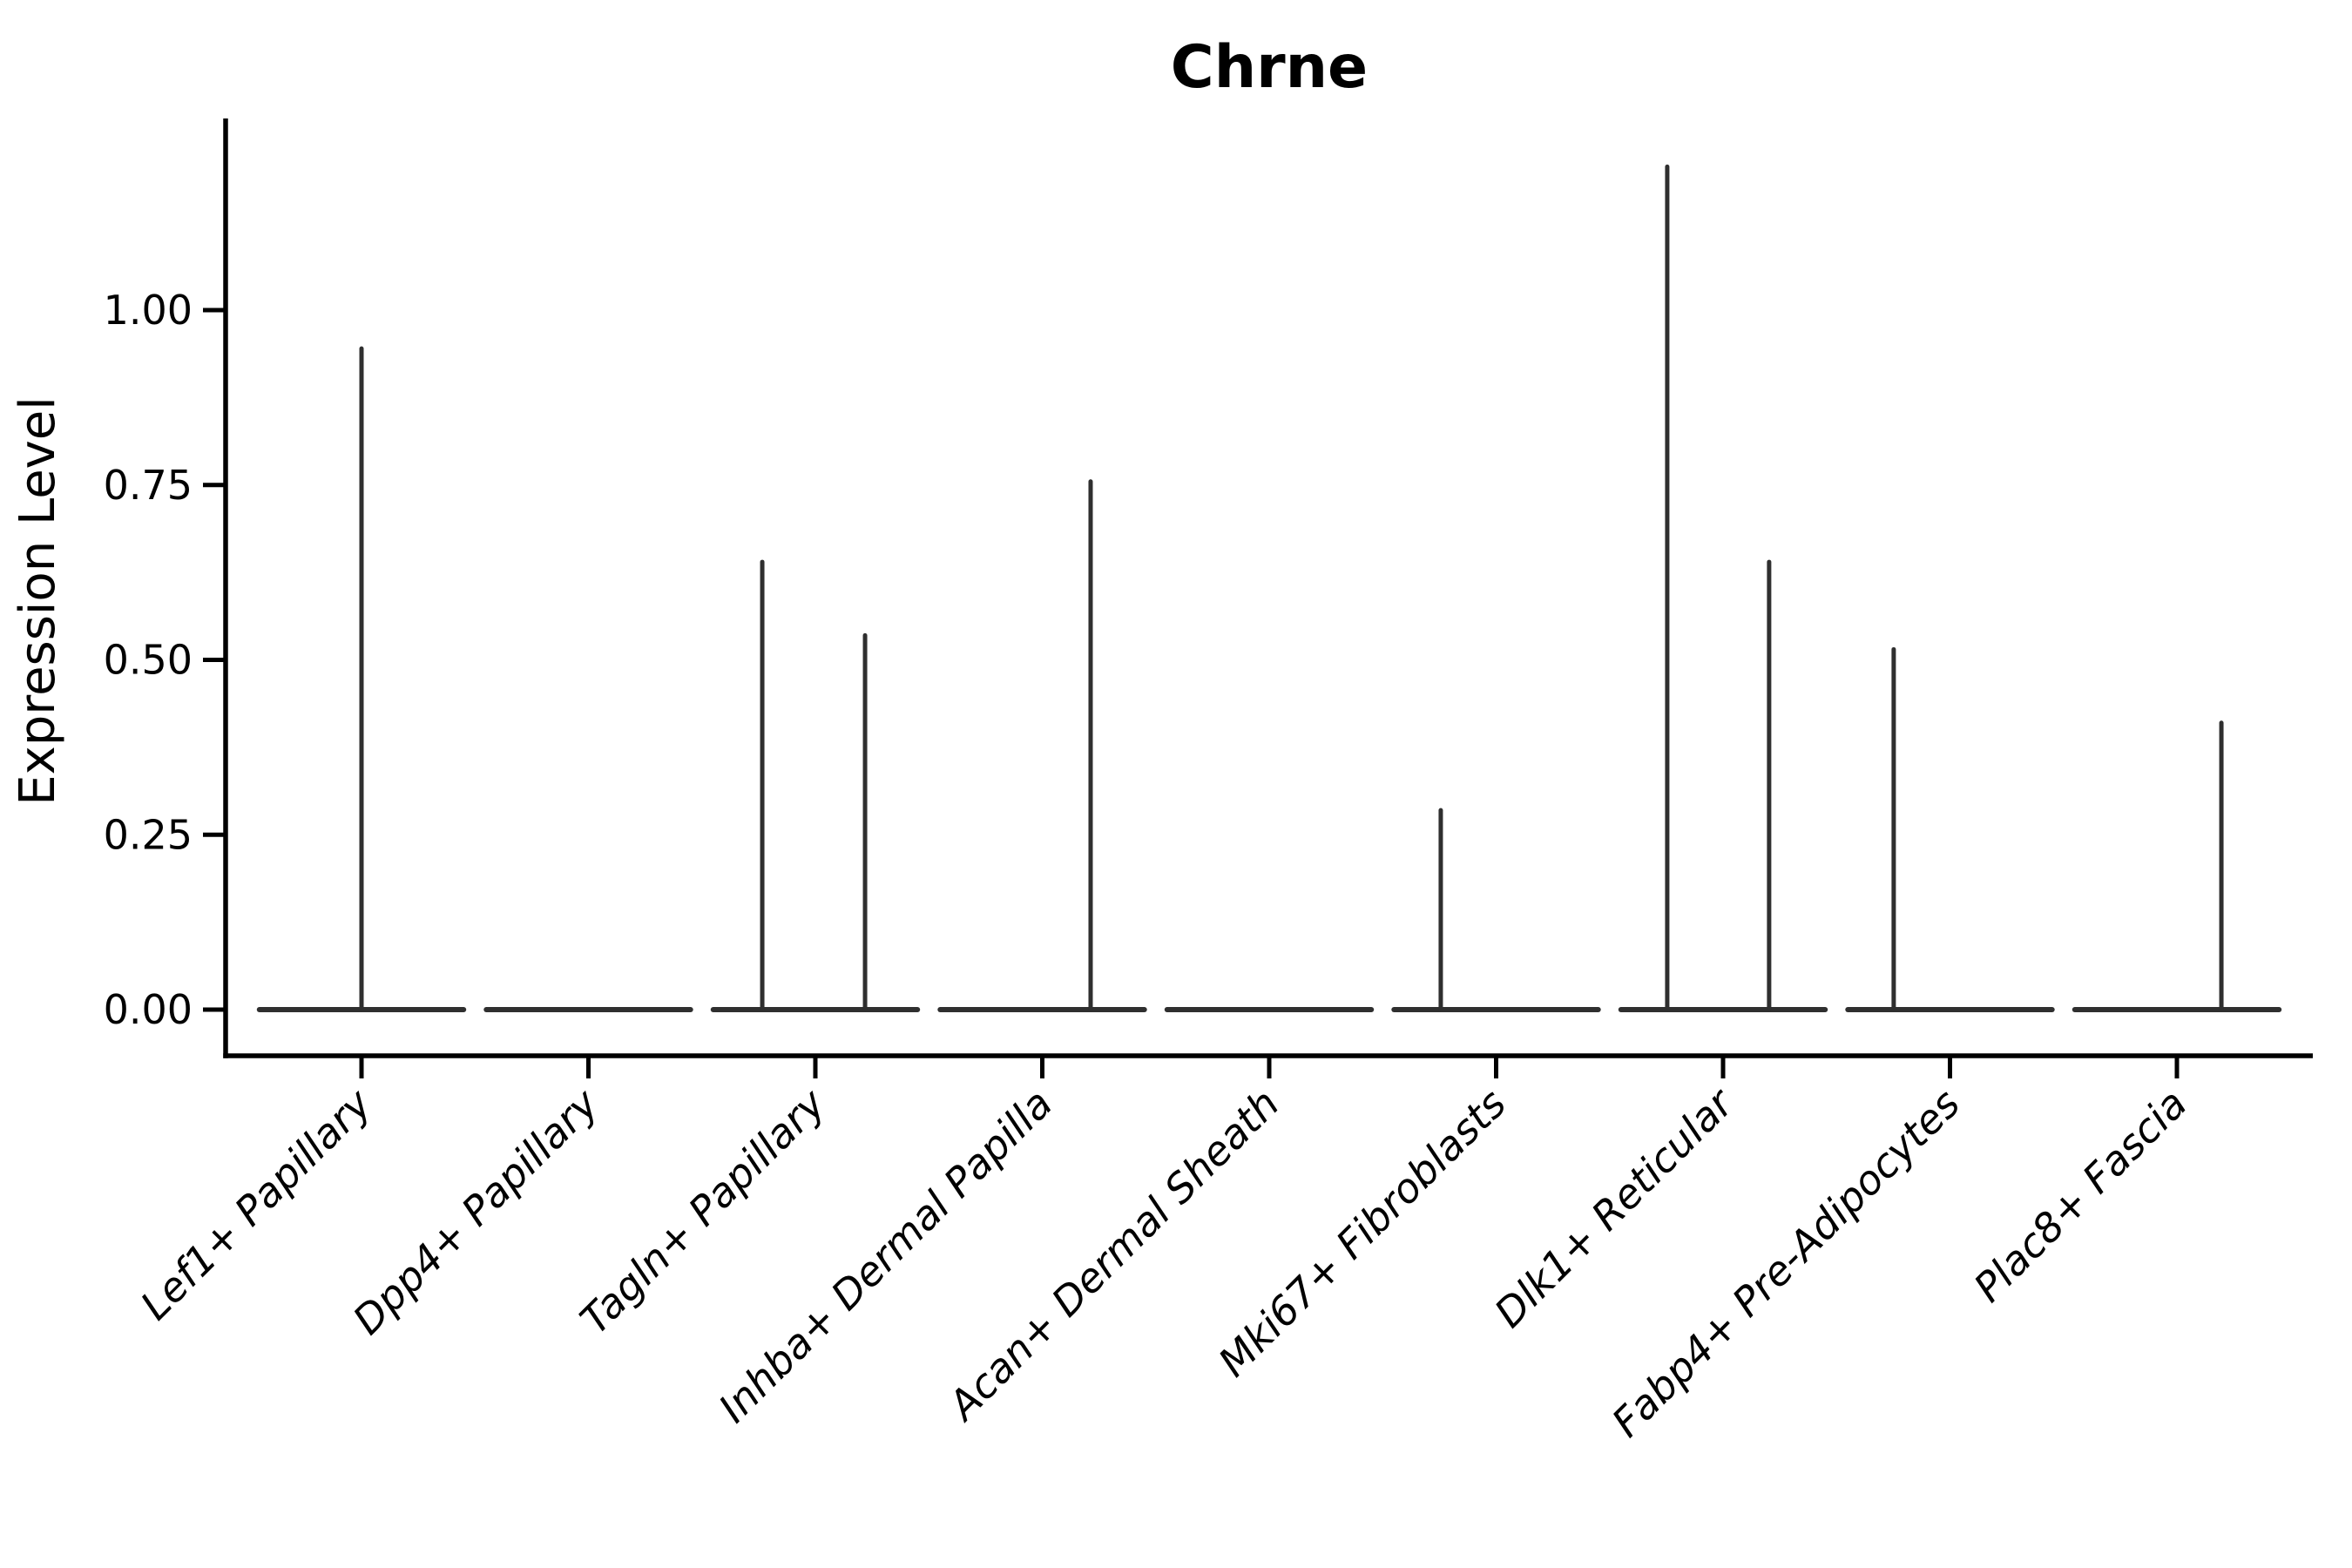 The image size is (2352, 1568). Describe the element at coordinates (148, 485) in the screenshot. I see `y-tick-label: 0.75` at that location.